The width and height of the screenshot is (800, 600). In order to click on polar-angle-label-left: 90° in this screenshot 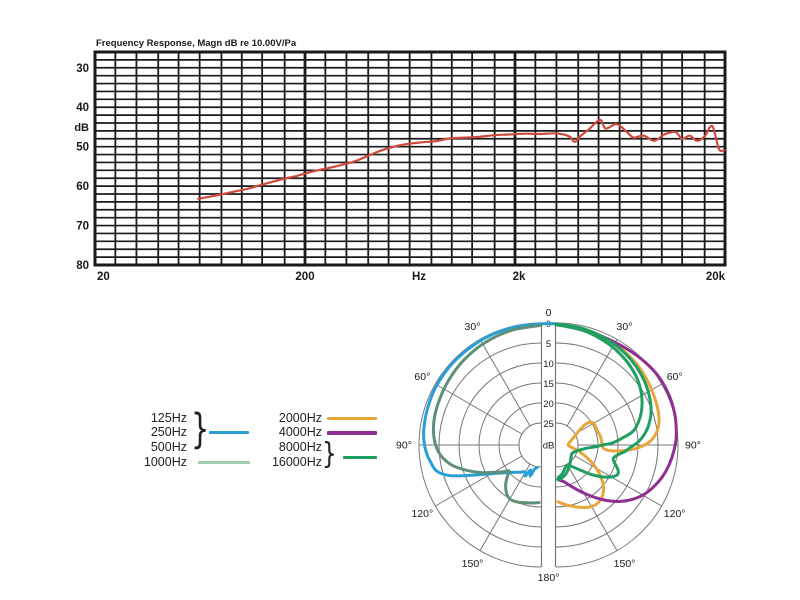, I will do `click(404, 446)`.